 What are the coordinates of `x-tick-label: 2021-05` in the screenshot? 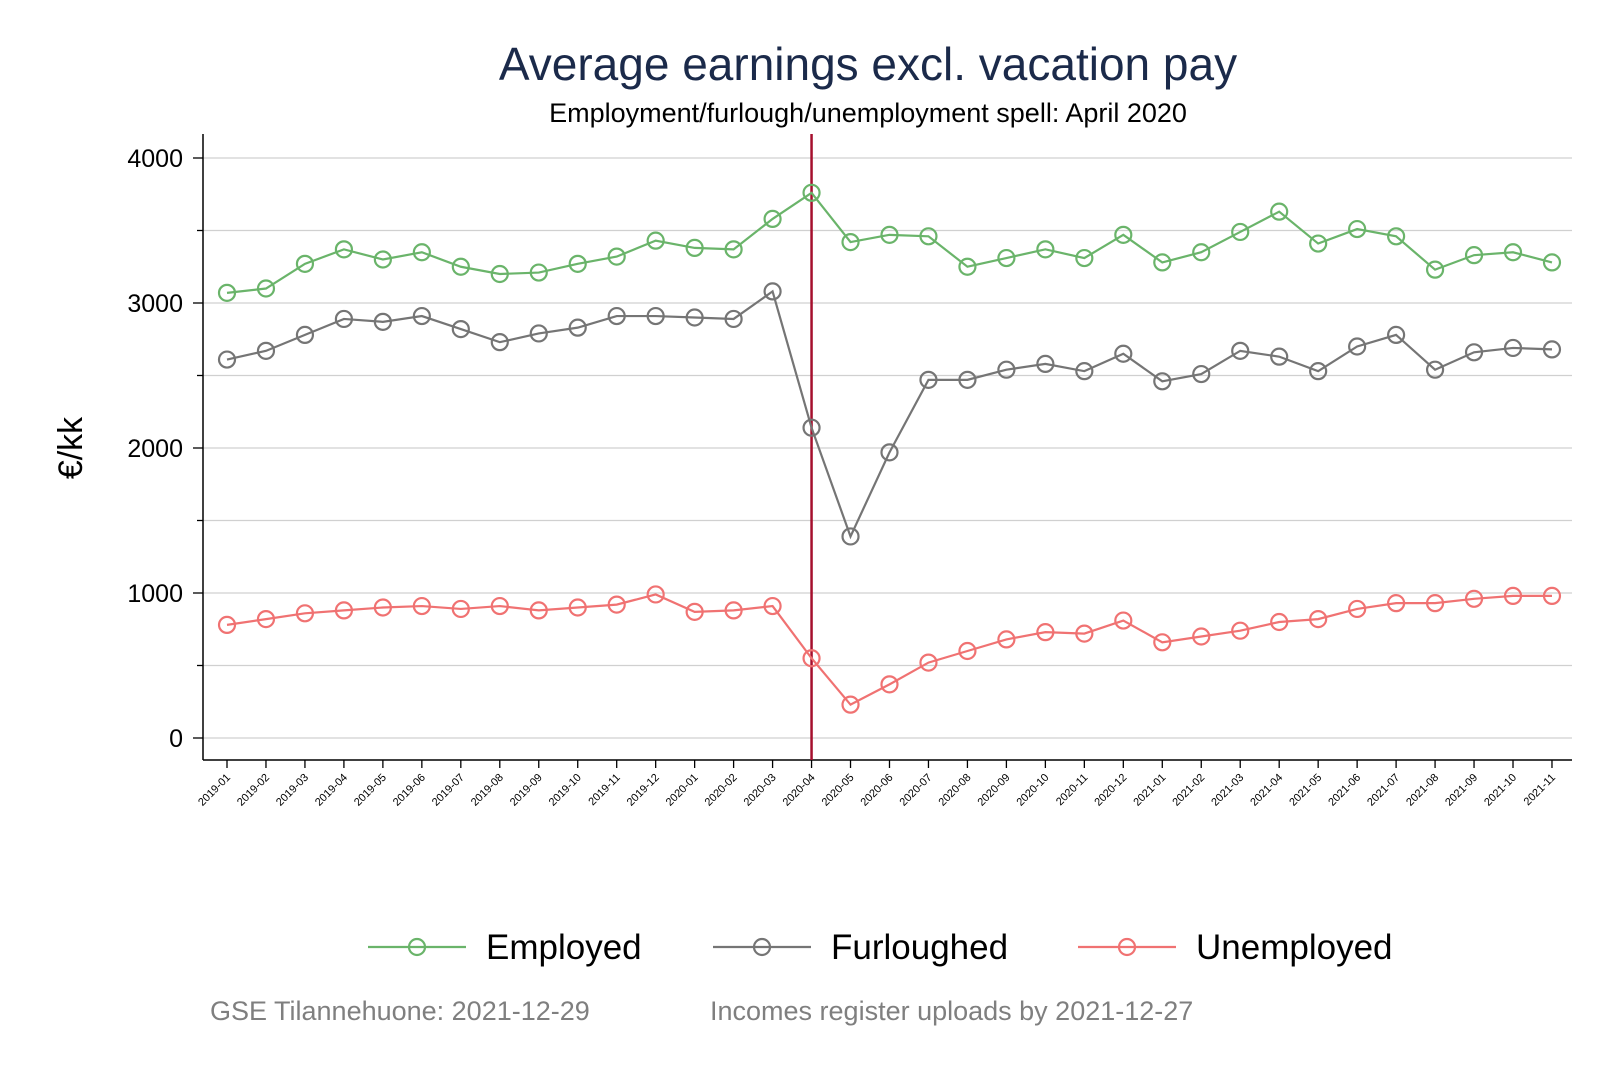 It's located at (1305, 790).